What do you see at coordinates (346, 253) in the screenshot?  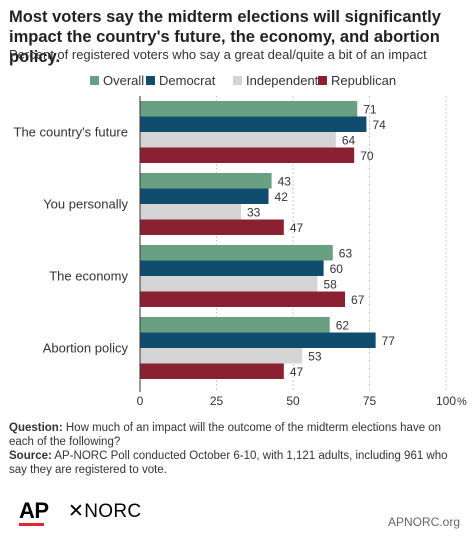 I see `data-label: 63` at bounding box center [346, 253].